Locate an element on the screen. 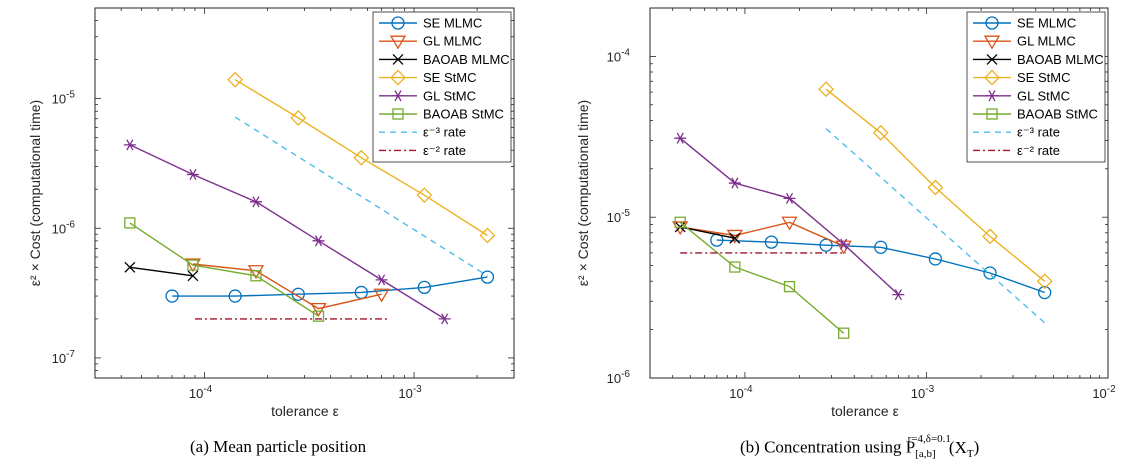 The height and width of the screenshot is (470, 1133). legend-marker-se-mlmc is located at coordinates (398, 23).